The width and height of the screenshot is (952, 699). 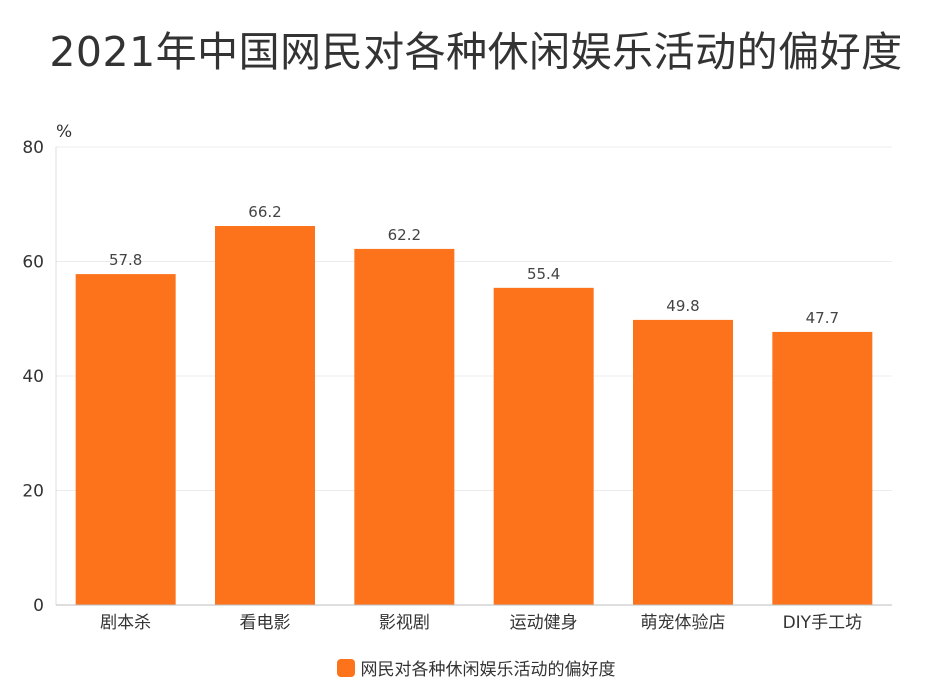 What do you see at coordinates (682, 306) in the screenshot?
I see `bar-value-label: 49.8` at bounding box center [682, 306].